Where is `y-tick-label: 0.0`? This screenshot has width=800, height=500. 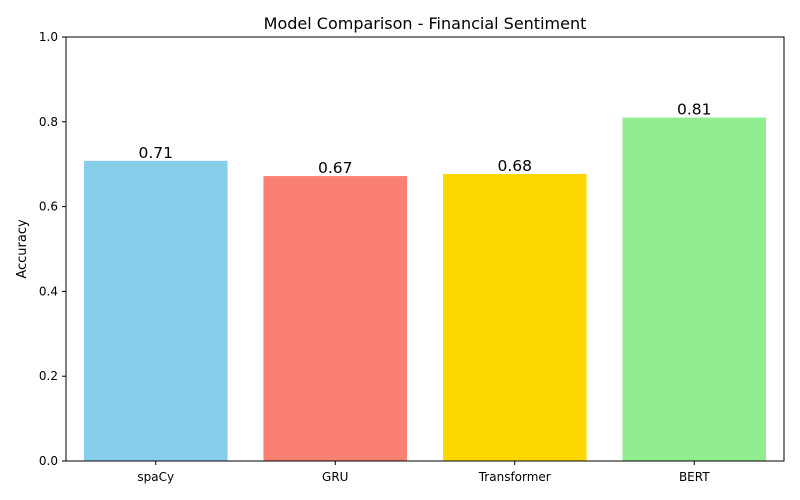 y-tick-label: 0.0 is located at coordinates (48, 461).